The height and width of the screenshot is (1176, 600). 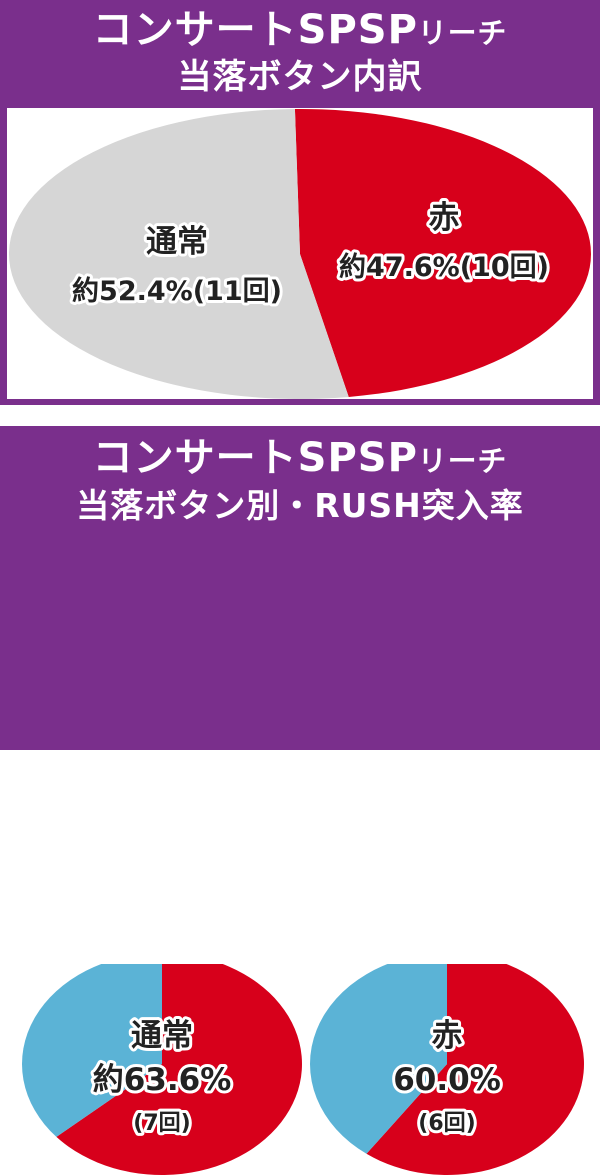 I want to click on chart2-label-count: (7回), so click(x=161, y=1123).